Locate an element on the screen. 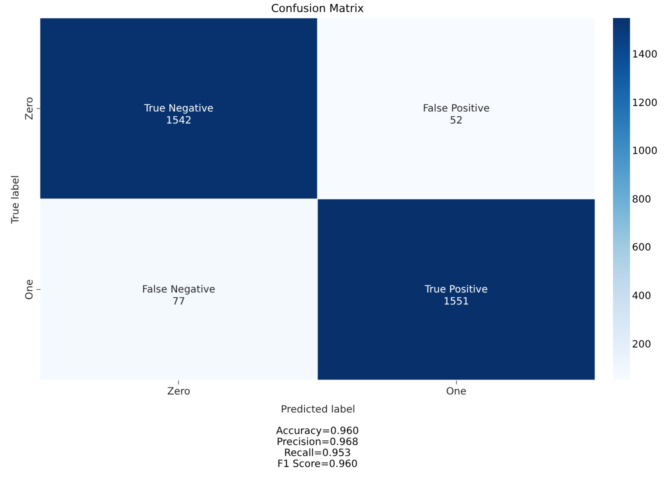 The height and width of the screenshot is (489, 669). color-bar-label: 600 is located at coordinates (642, 248).